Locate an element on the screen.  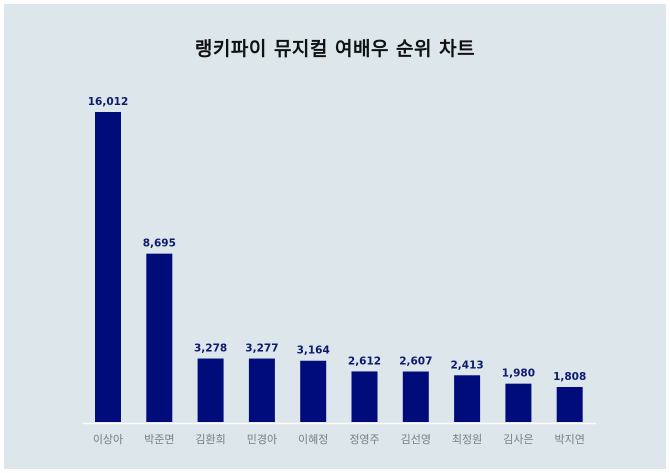
data-label: 2,607 is located at coordinates (415, 362).